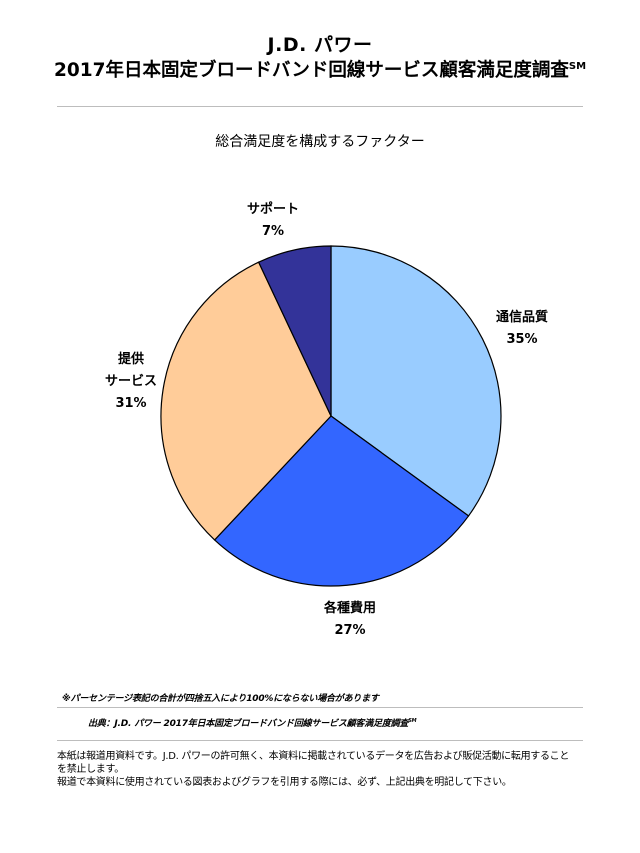  Describe the element at coordinates (130, 403) in the screenshot. I see `slice-value-label: 31%` at that location.